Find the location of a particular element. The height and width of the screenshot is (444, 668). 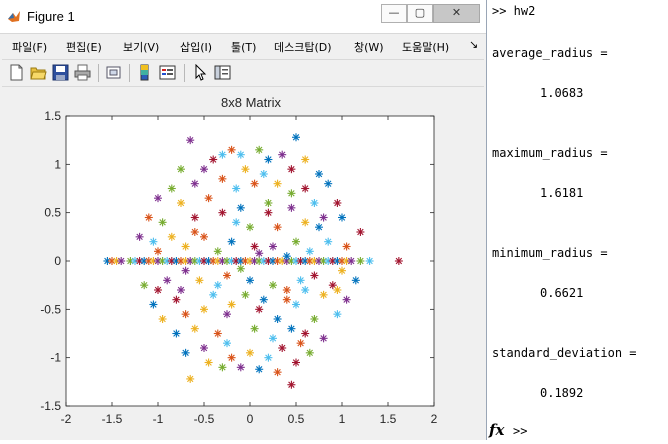

menu-help: 도움말(H) is located at coordinates (426, 47).